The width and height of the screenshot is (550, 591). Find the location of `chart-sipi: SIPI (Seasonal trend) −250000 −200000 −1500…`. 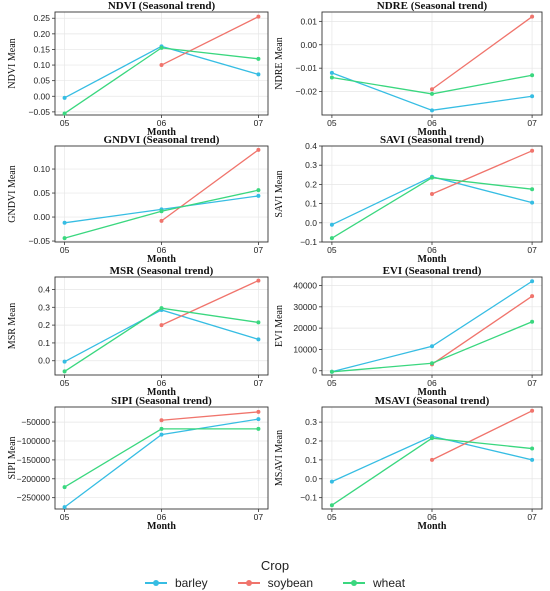

chart-sipi: SIPI (Seasonal trend) −250000 −200000 −1500… is located at coordinates (138, 463).